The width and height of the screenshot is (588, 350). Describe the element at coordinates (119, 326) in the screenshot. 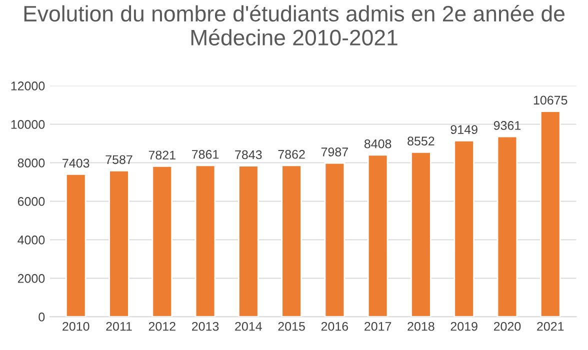

I see `x-tick-label: 2011` at that location.